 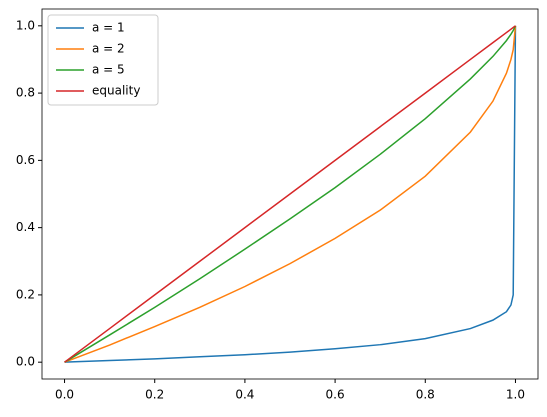 What do you see at coordinates (25, 362) in the screenshot?
I see `y-tick-label: 0.0` at bounding box center [25, 362].